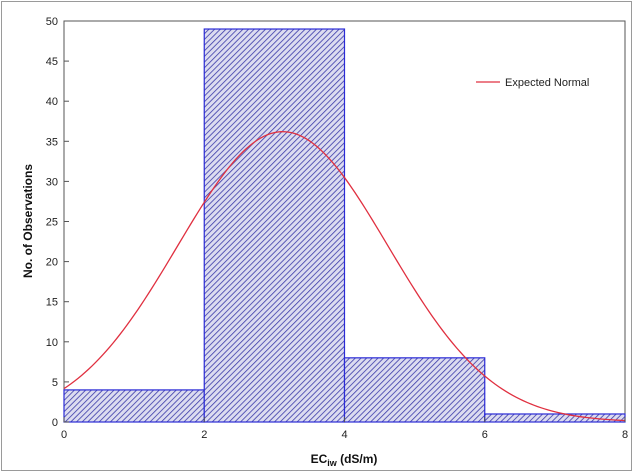  What do you see at coordinates (52, 343) in the screenshot?
I see `y-tick-label-10: 10` at bounding box center [52, 343].